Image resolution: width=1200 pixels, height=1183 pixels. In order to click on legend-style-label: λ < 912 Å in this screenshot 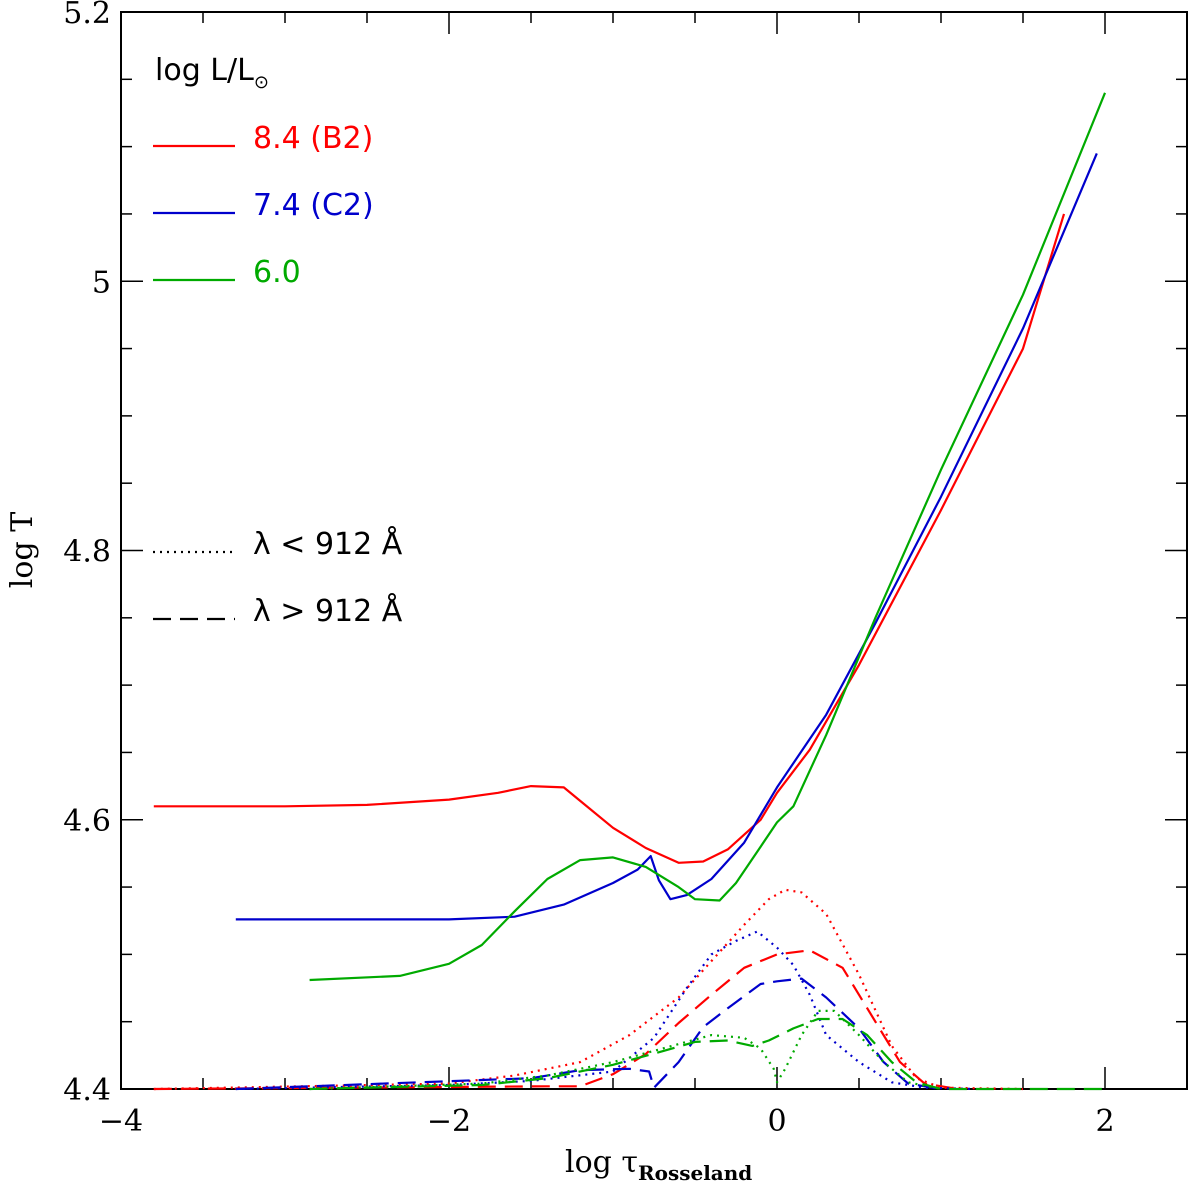, I will do `click(328, 544)`.